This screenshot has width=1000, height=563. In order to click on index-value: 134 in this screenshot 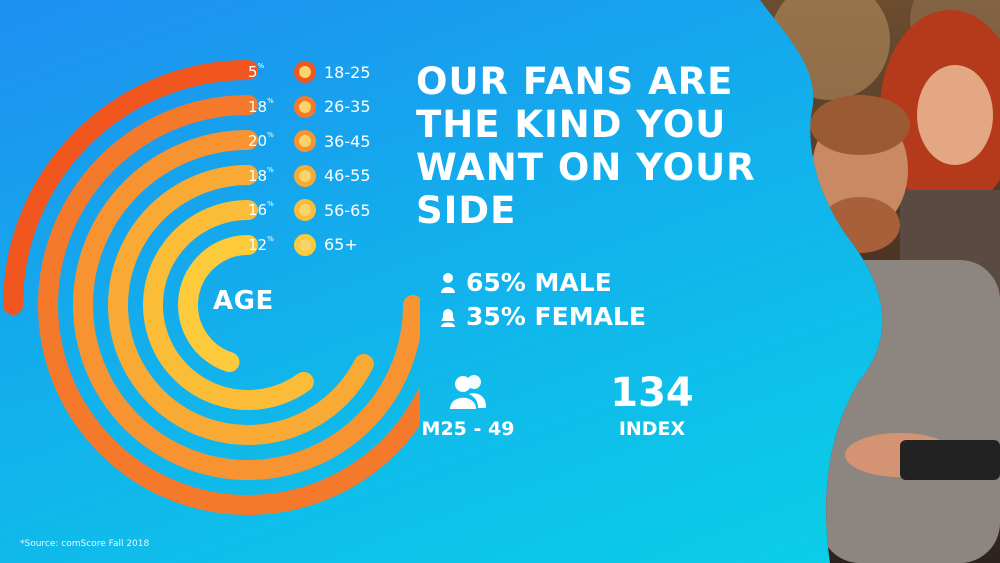, I will do `click(652, 393)`.